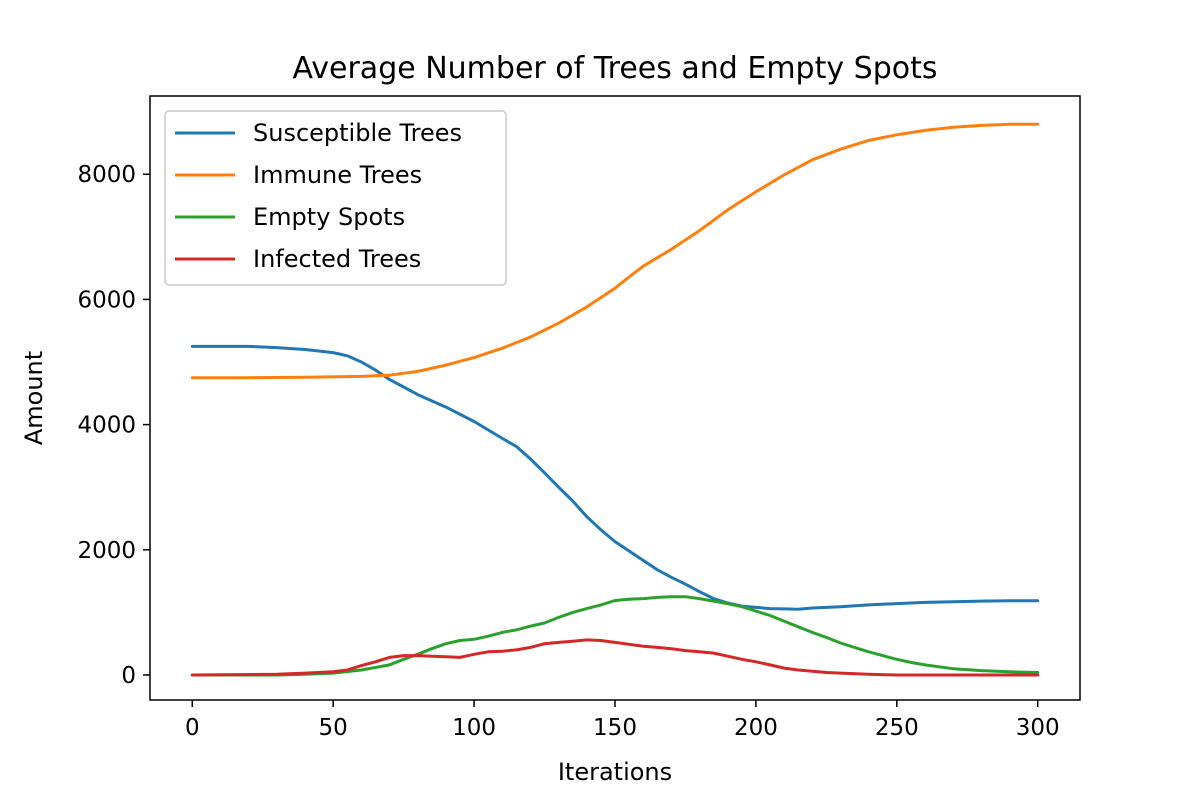 This screenshot has height=800, width=1200. I want to click on legend-entry-label: Infected Trees, so click(337, 259).